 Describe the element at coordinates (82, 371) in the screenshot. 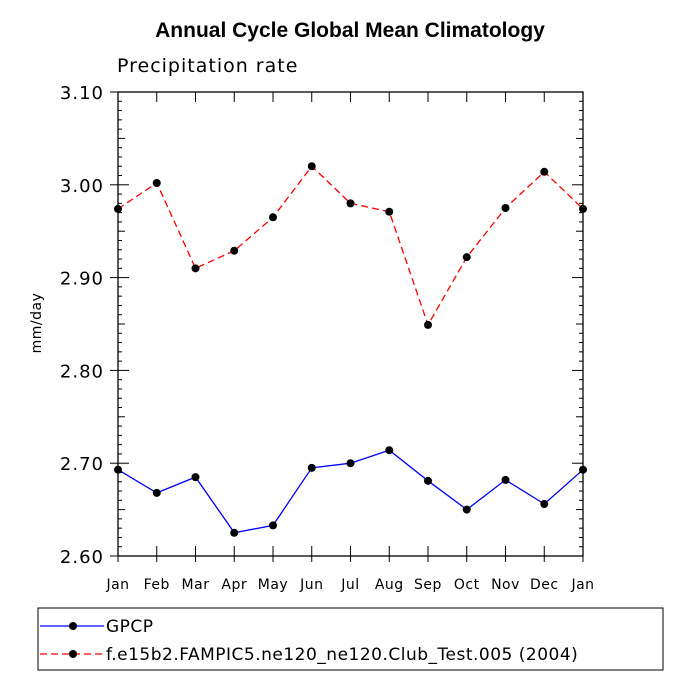

I see `y-tick-label: 2.80` at that location.